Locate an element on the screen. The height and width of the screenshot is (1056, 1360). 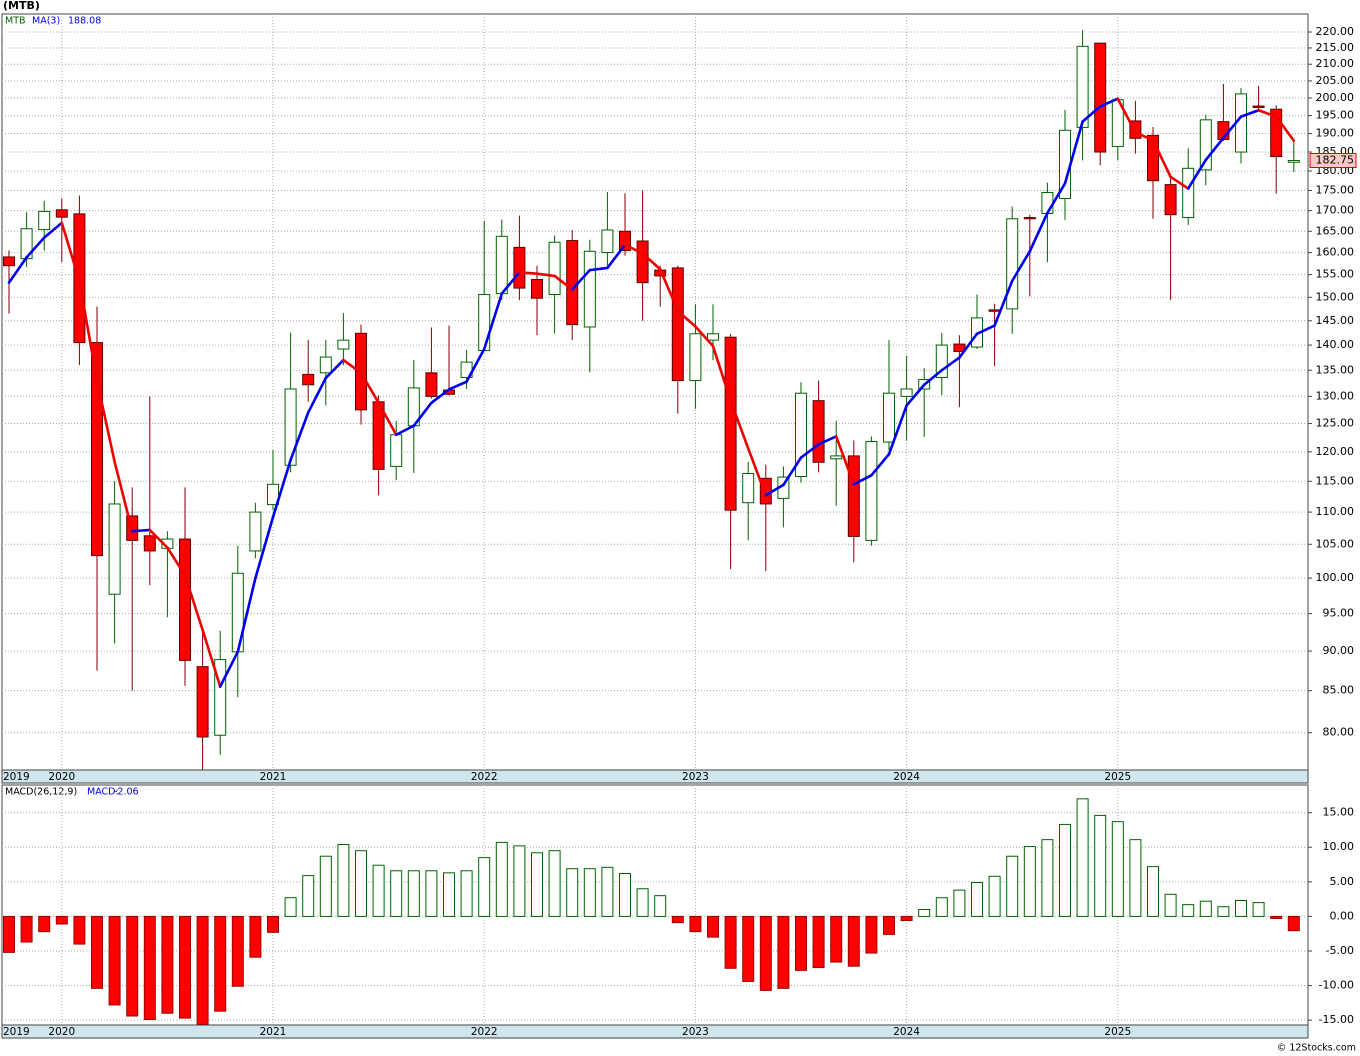
y-tick-label: 150.00 is located at coordinates (1335, 296).